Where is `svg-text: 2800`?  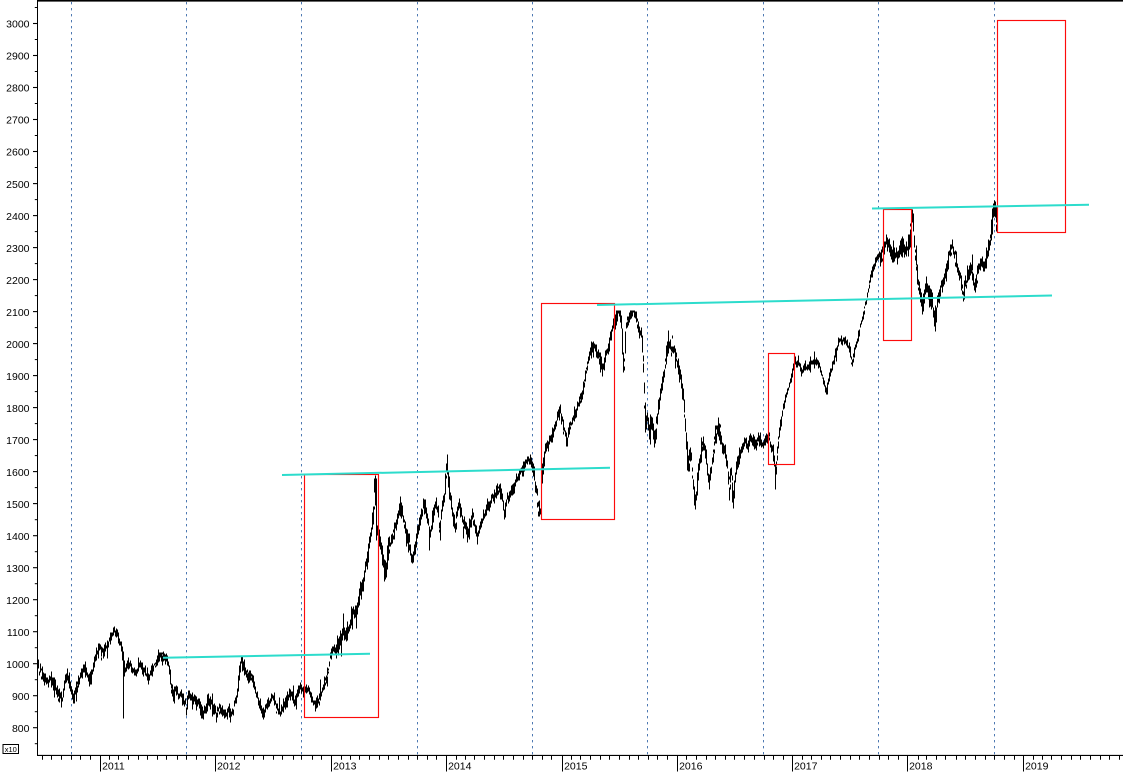 svg-text: 2800 is located at coordinates (18, 89).